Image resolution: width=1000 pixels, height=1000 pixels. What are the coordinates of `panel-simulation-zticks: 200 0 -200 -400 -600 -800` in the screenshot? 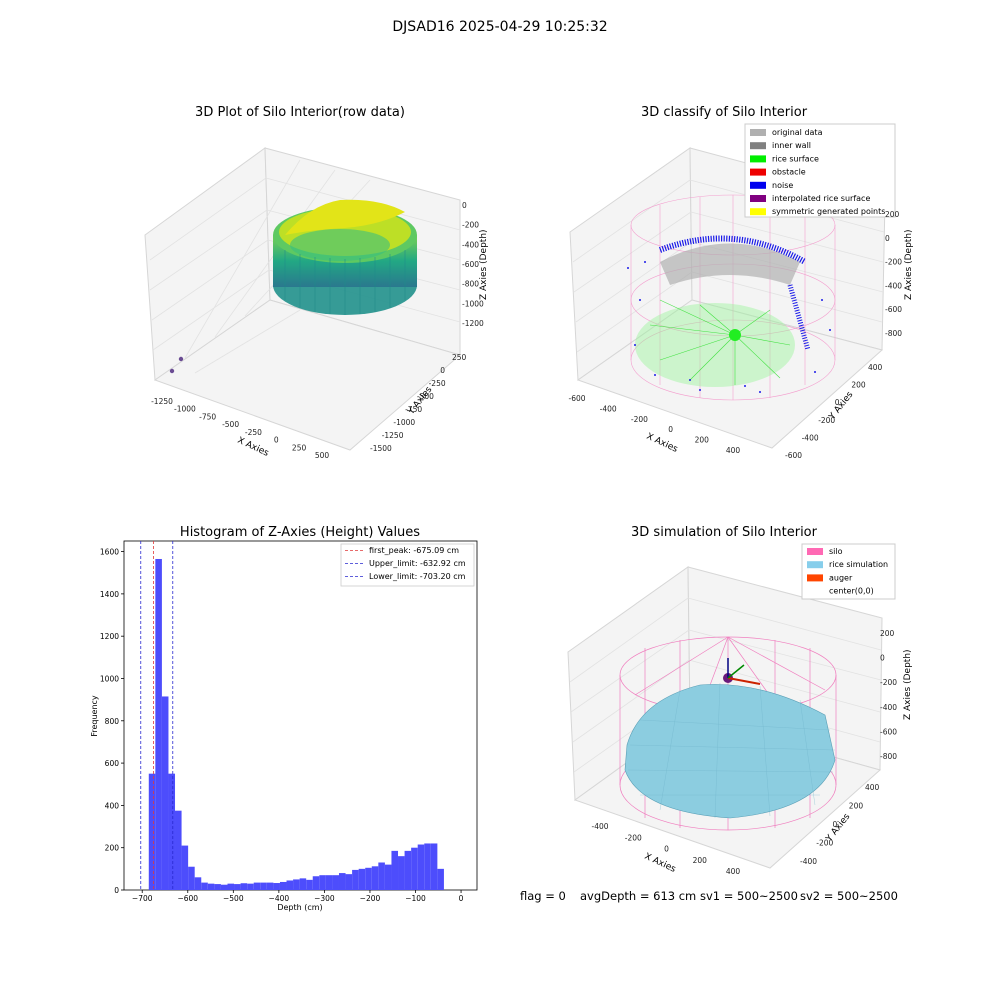 It's located at (888, 695).